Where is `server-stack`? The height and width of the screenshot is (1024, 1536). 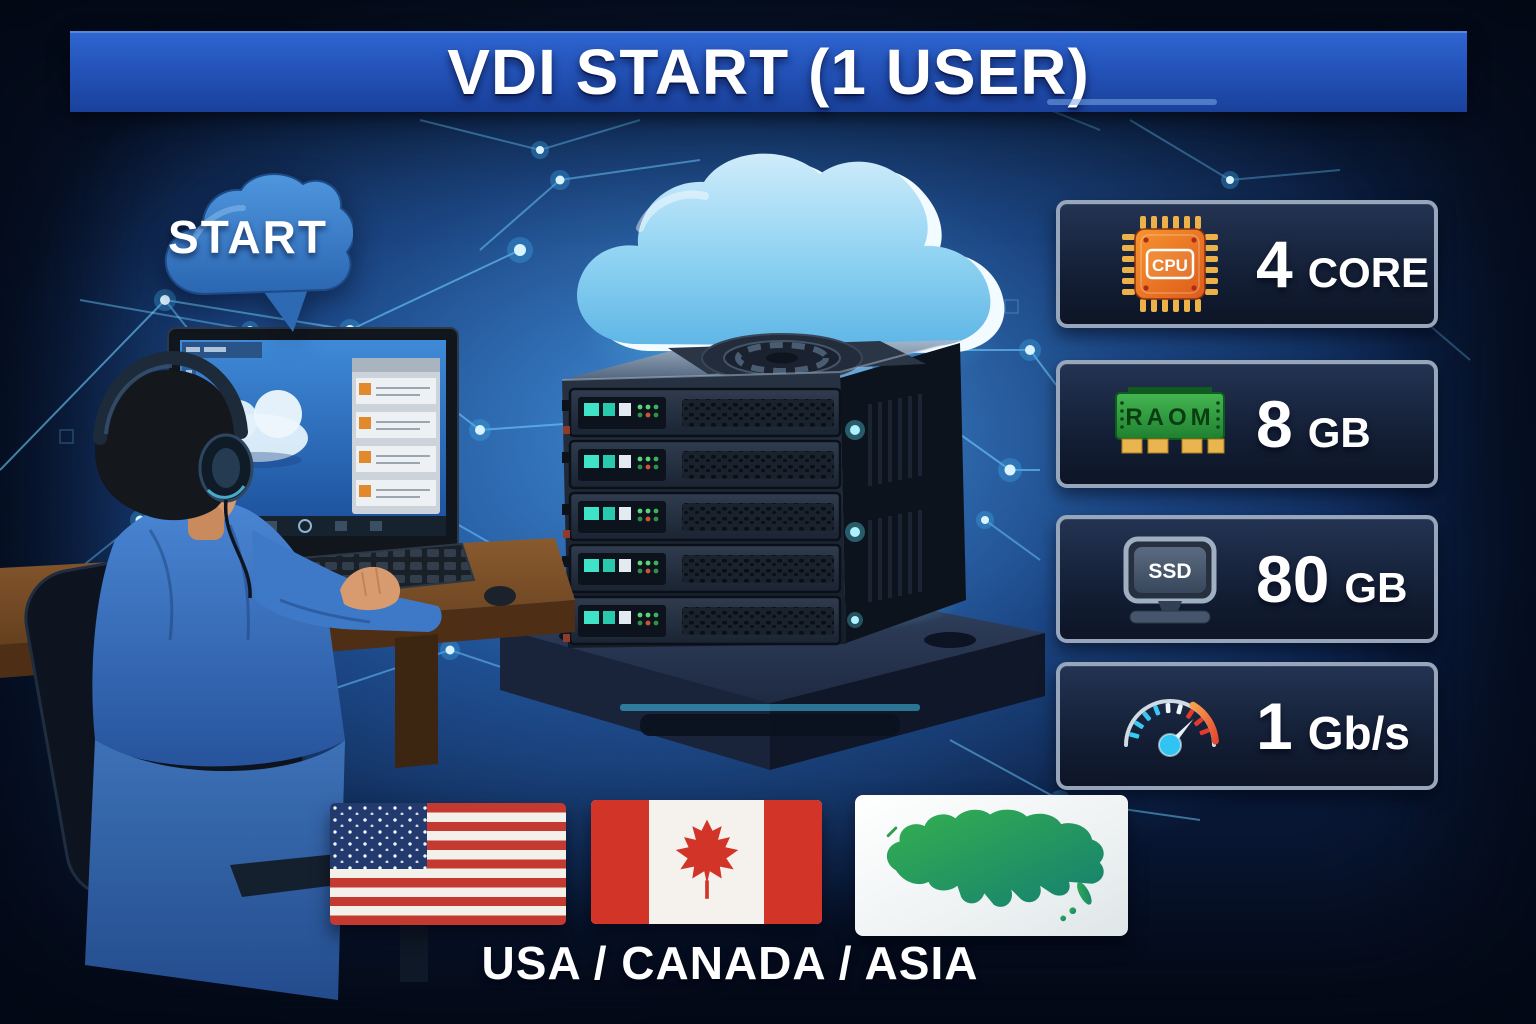
server-stack is located at coordinates (763, 490).